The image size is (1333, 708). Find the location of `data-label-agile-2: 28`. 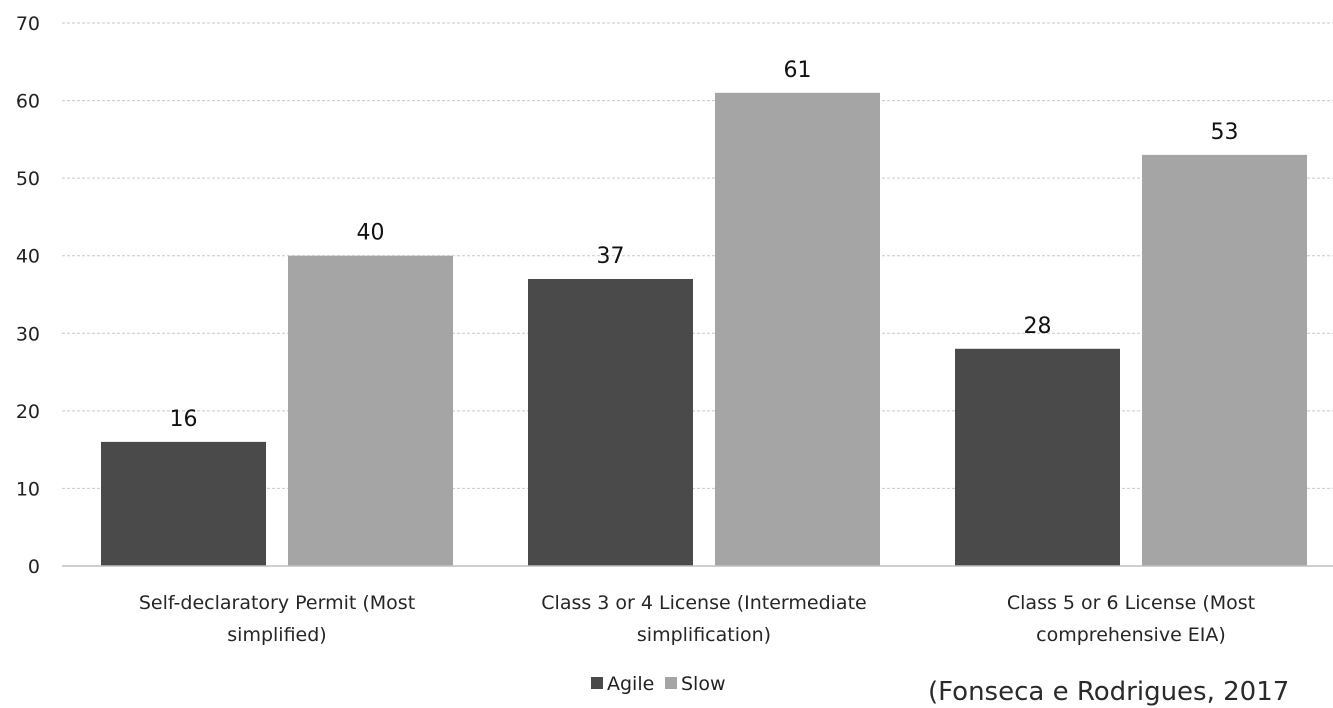

data-label-agile-2: 28 is located at coordinates (1038, 326).